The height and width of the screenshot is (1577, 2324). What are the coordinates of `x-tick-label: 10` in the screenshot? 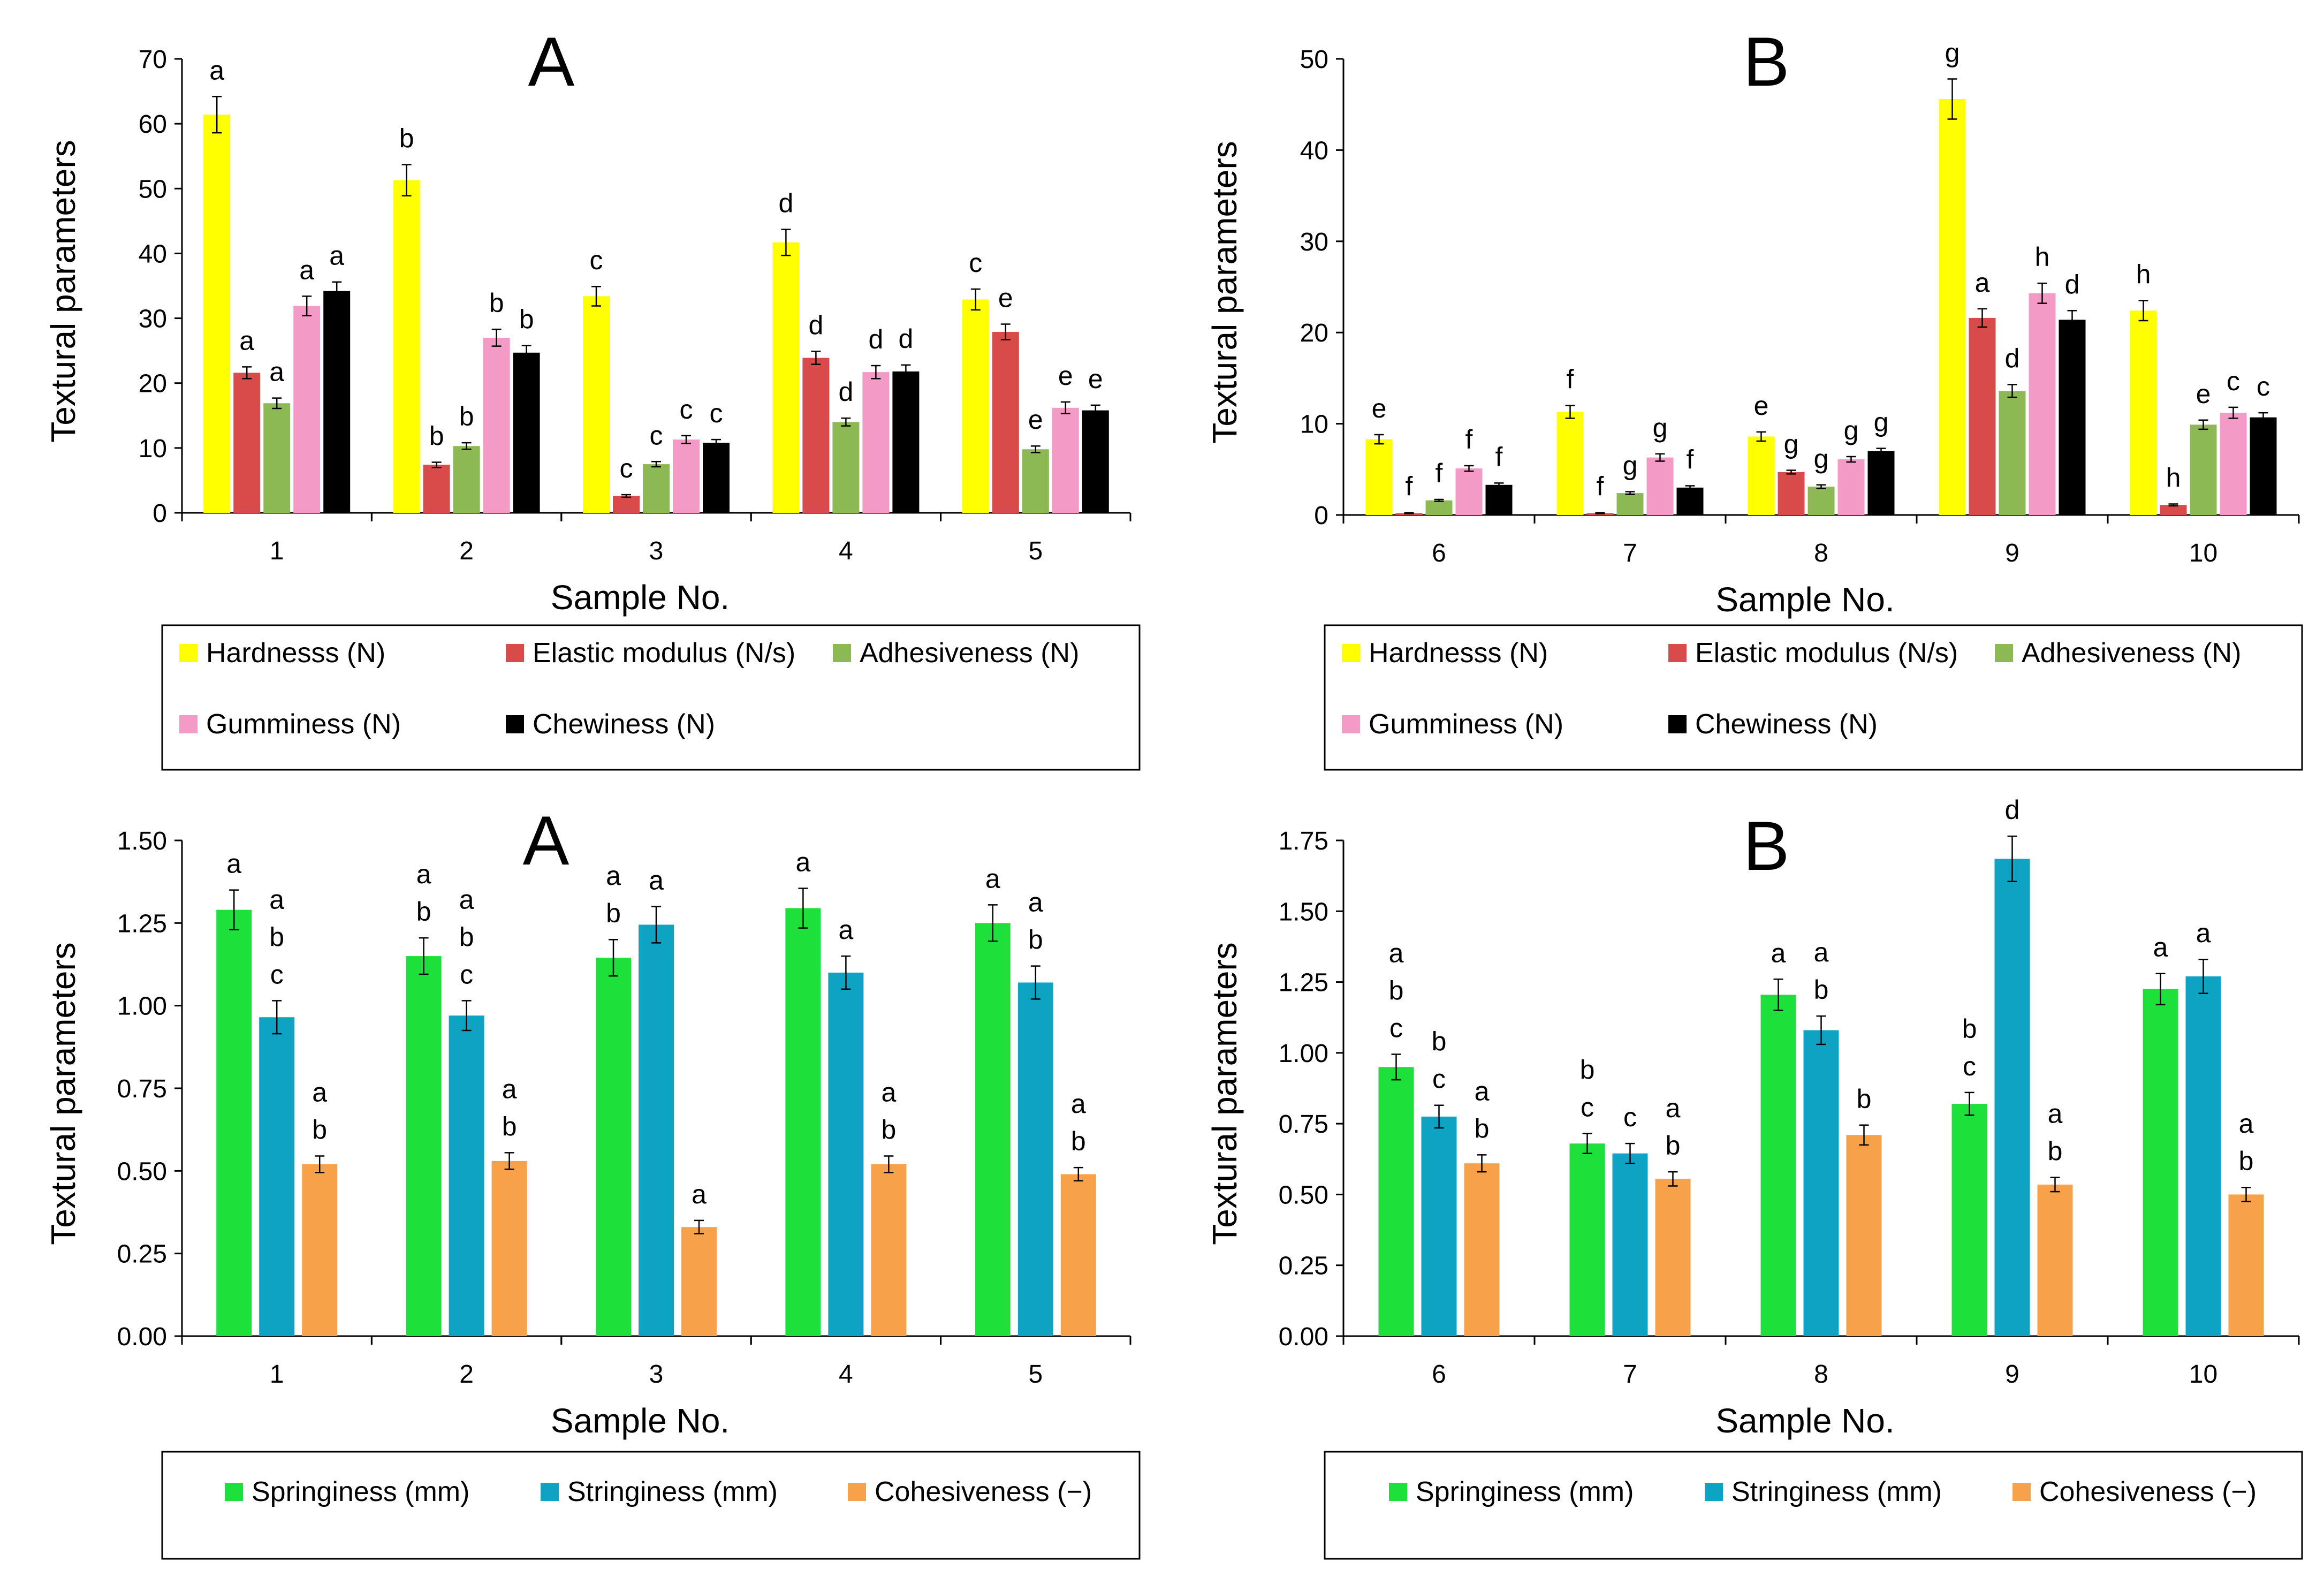 It's located at (2203, 1375).